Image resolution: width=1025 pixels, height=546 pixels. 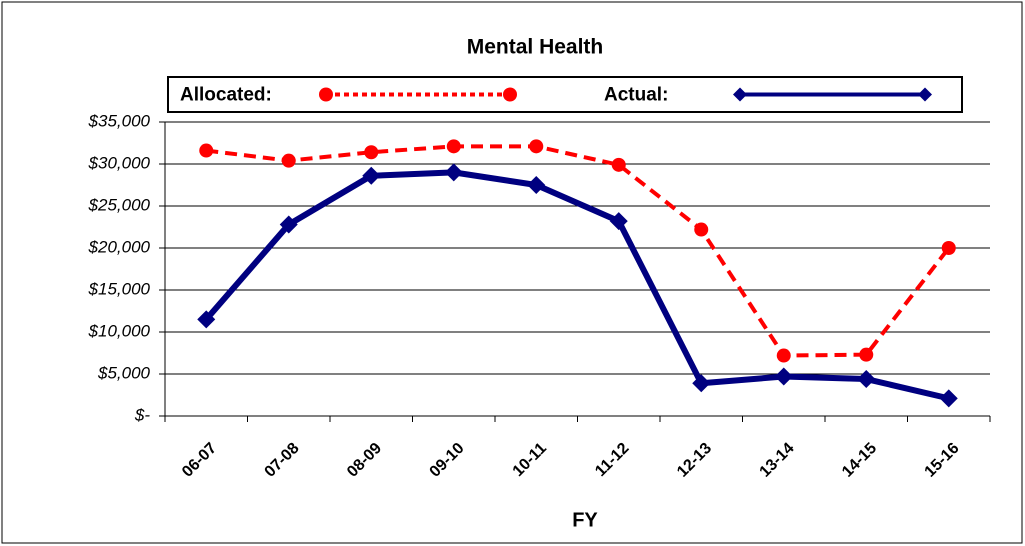 I want to click on y-tick-label: $20,000, so click(x=119, y=246).